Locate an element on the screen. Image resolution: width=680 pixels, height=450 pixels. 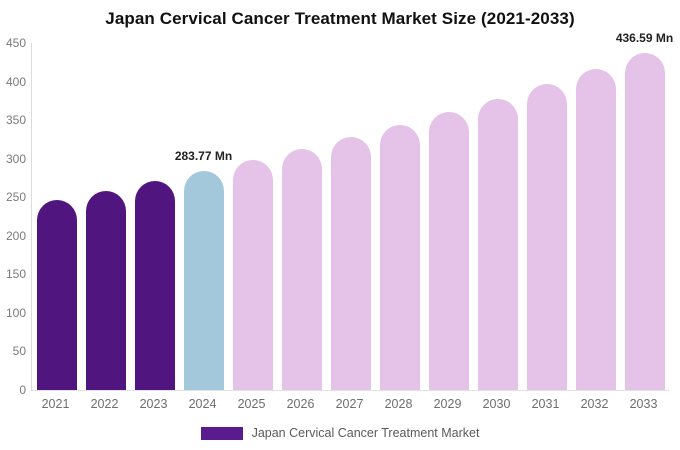
legend: Japan Cervical Cancer Treatment Market is located at coordinates (340, 433).